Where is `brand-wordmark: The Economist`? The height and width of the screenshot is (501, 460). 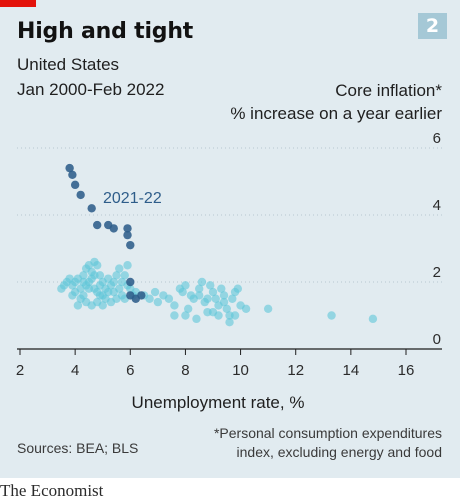 brand-wordmark: The Economist is located at coordinates (52, 490).